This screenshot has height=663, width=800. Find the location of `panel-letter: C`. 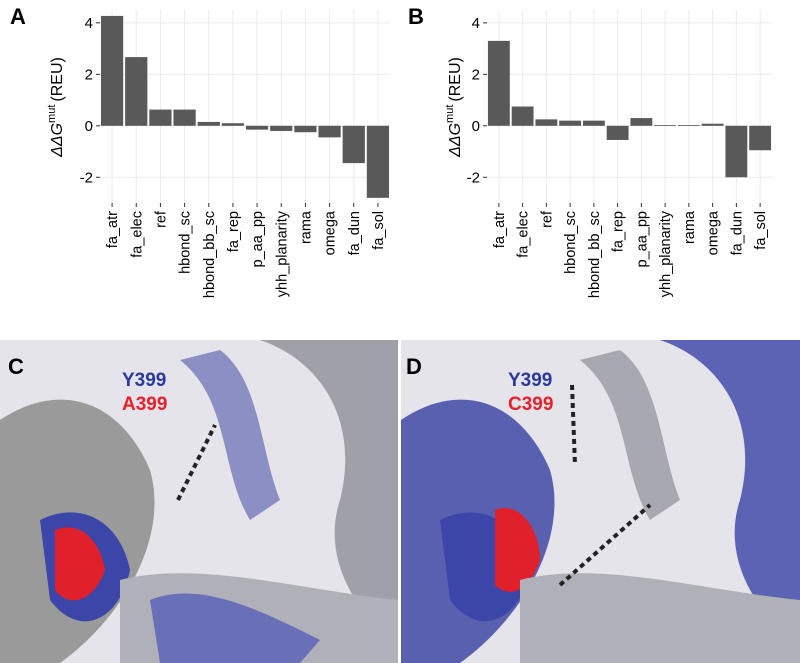

panel-letter: C is located at coordinates (16, 366).